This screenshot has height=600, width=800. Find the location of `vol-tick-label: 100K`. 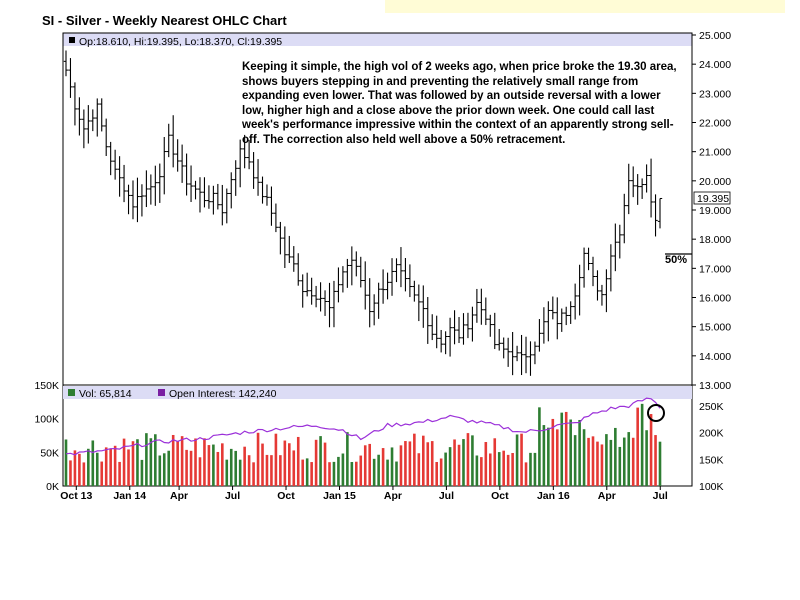

vol-tick-label: 100K is located at coordinates (46, 420).